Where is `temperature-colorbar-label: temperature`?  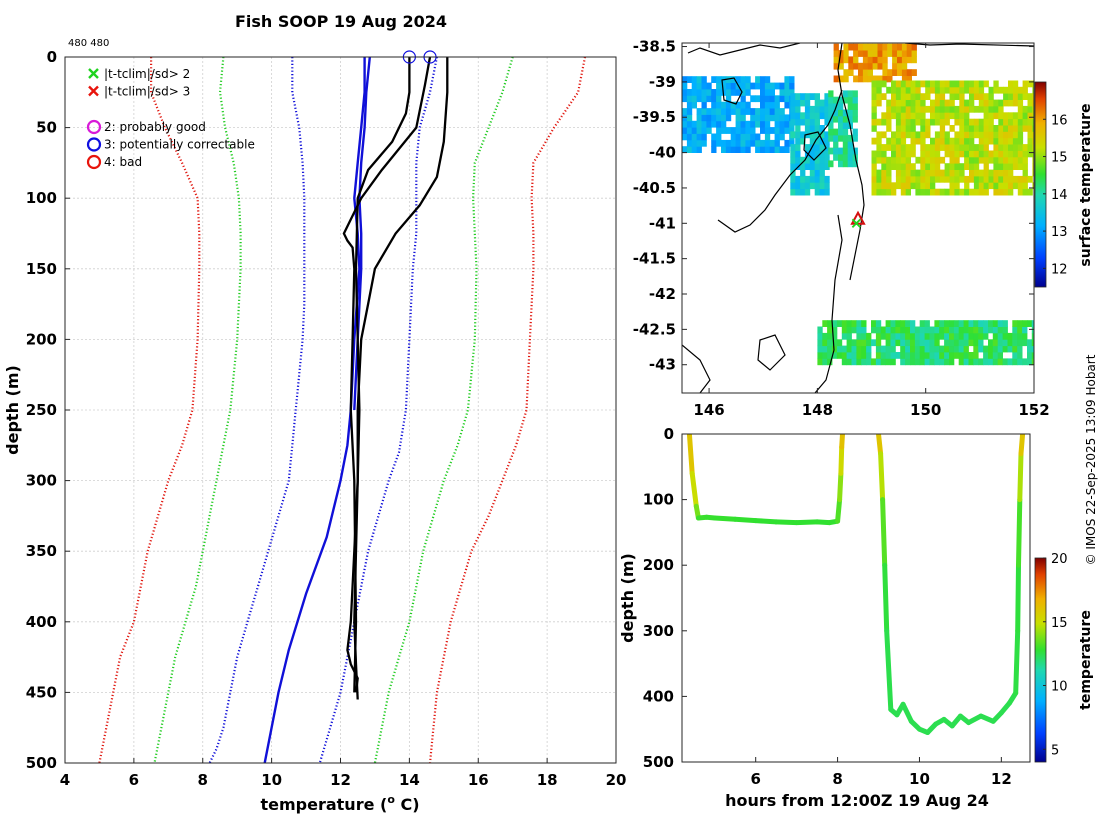
temperature-colorbar-label: temperature is located at coordinates (1086, 660).